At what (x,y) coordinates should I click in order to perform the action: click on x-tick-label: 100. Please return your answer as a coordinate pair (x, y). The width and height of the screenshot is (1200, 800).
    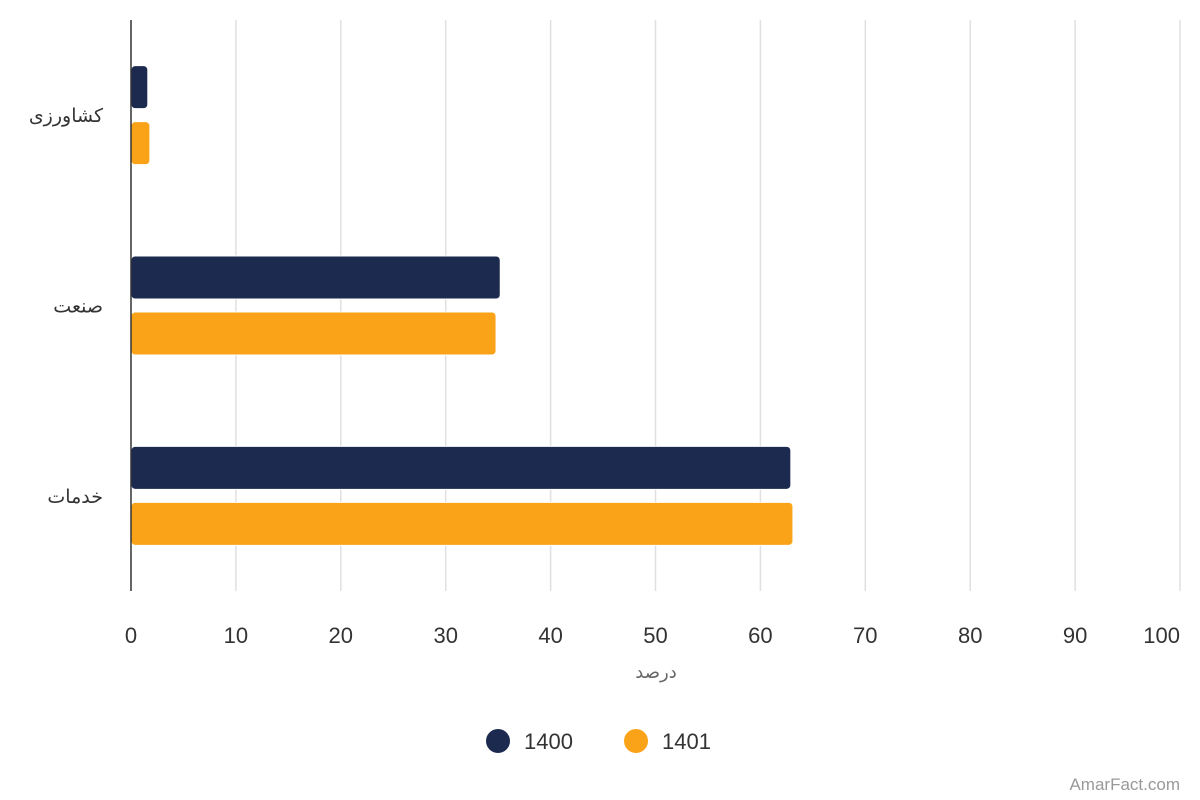
    Looking at the image, I should click on (1161, 635).